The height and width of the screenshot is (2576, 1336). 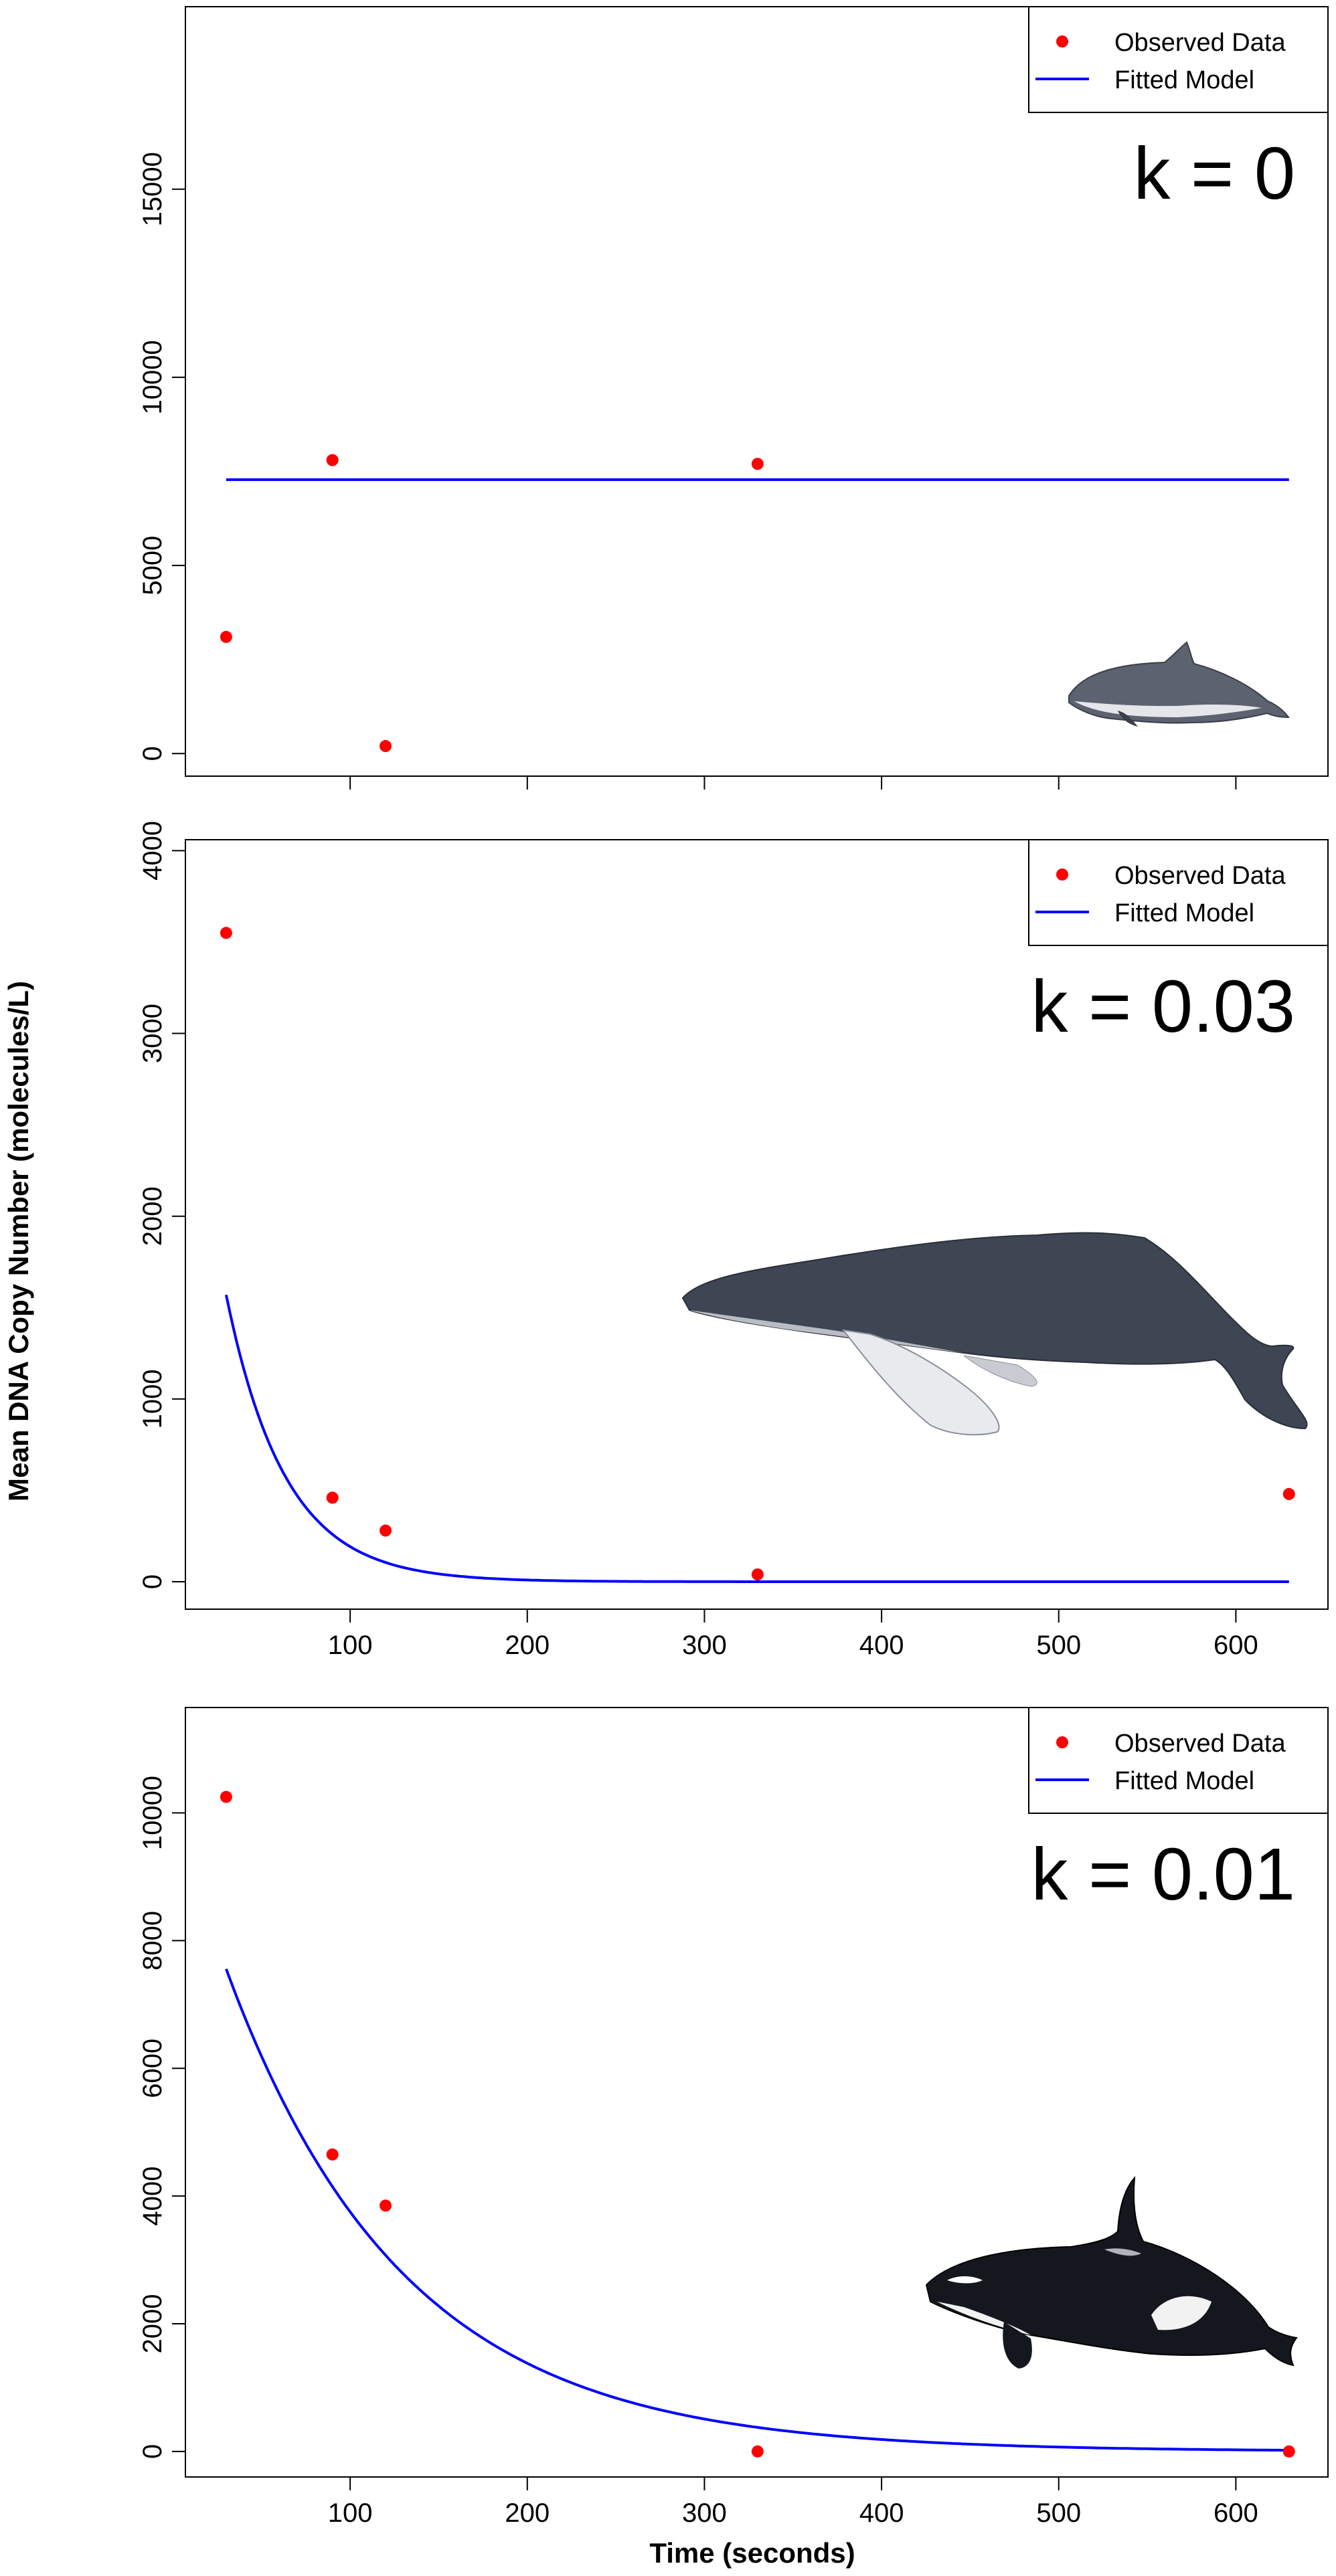 I want to click on y-tick-label: 6000, so click(x=152, y=2068).